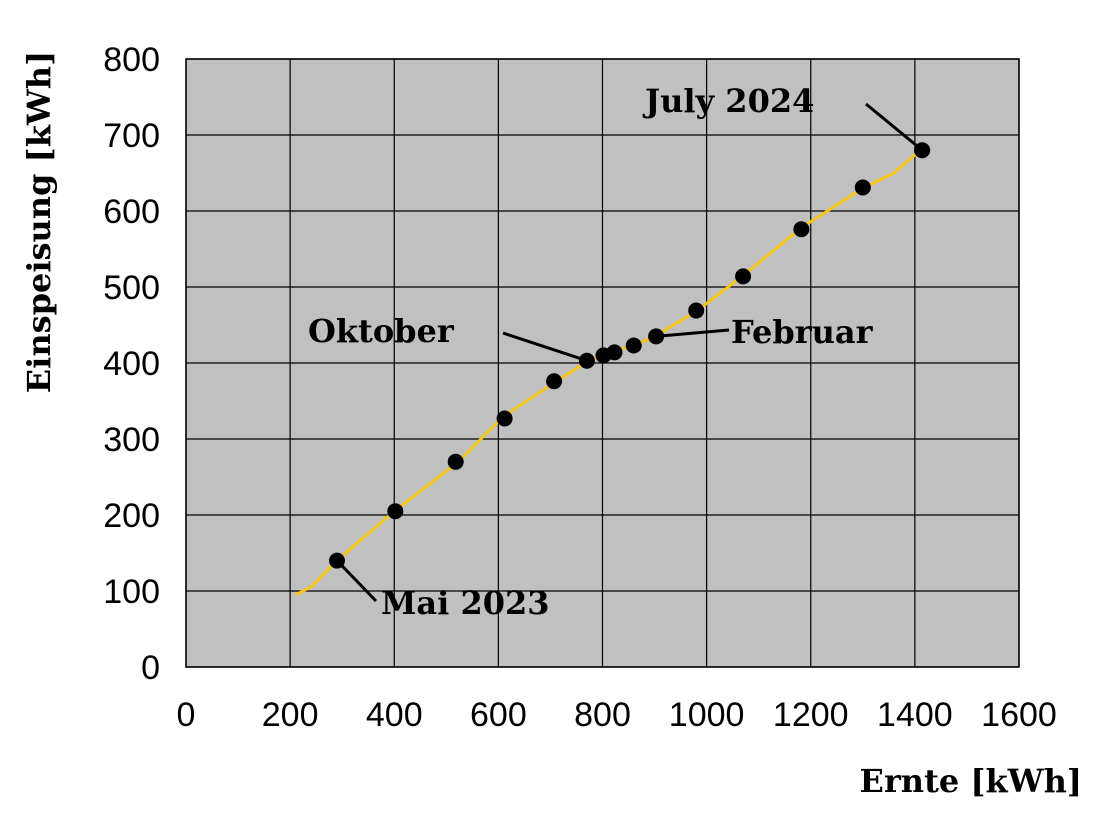  What do you see at coordinates (131, 516) in the screenshot?
I see `y-tick-label: 200` at bounding box center [131, 516].